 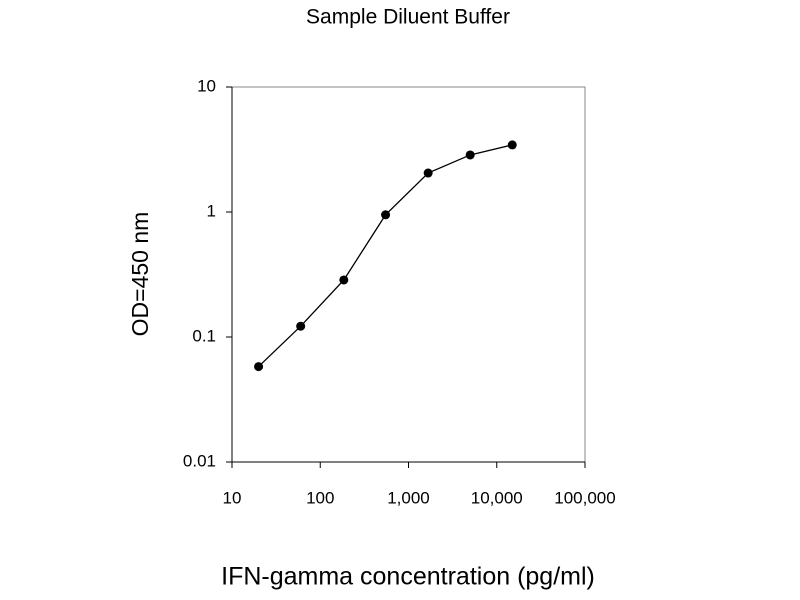 I want to click on x-tick-label: 10, so click(x=232, y=497).